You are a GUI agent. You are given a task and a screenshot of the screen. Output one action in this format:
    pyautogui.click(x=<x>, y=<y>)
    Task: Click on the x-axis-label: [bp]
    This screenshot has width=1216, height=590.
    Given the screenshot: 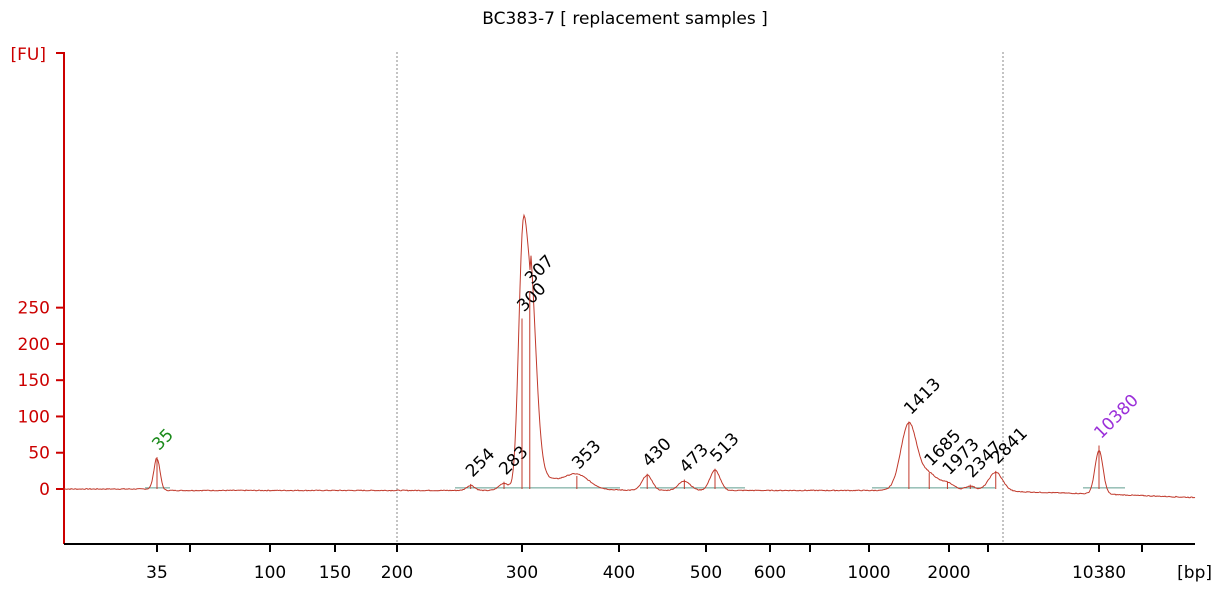 What is the action you would take?
    pyautogui.click(x=1194, y=573)
    